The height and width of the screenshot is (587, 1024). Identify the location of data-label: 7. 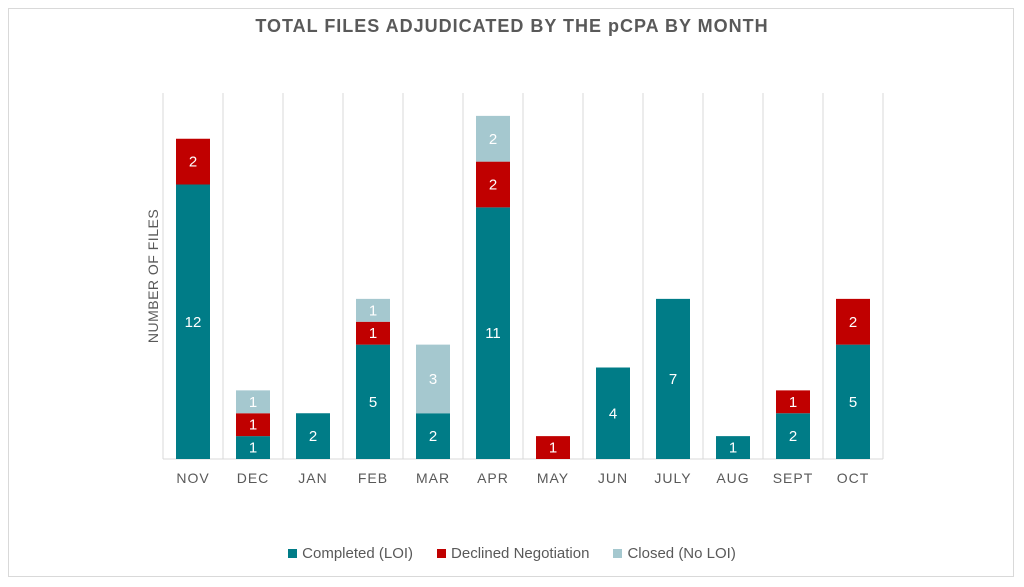
(673, 379).